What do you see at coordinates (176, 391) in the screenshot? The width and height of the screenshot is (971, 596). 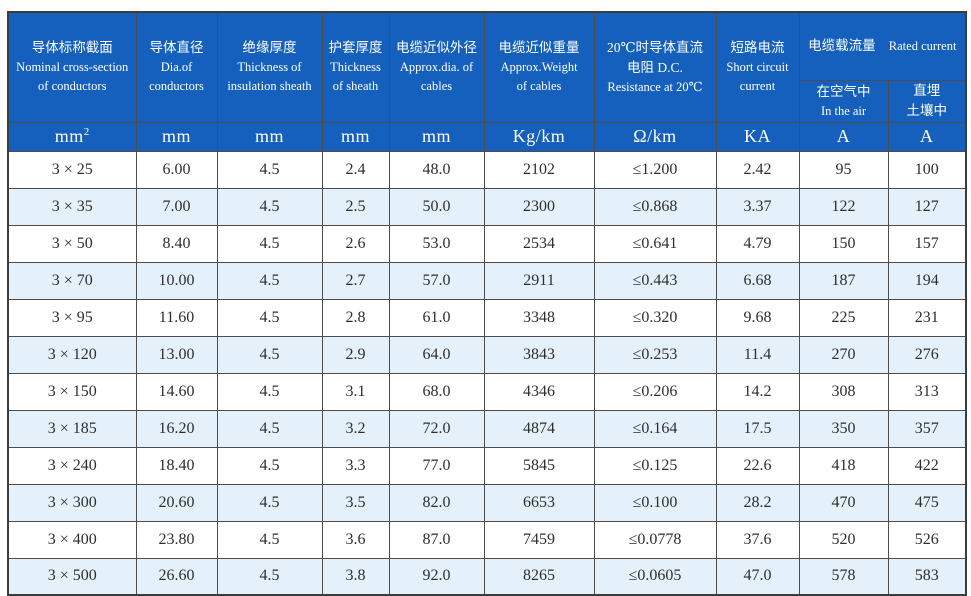 I see `table-cell: 14.60` at bounding box center [176, 391].